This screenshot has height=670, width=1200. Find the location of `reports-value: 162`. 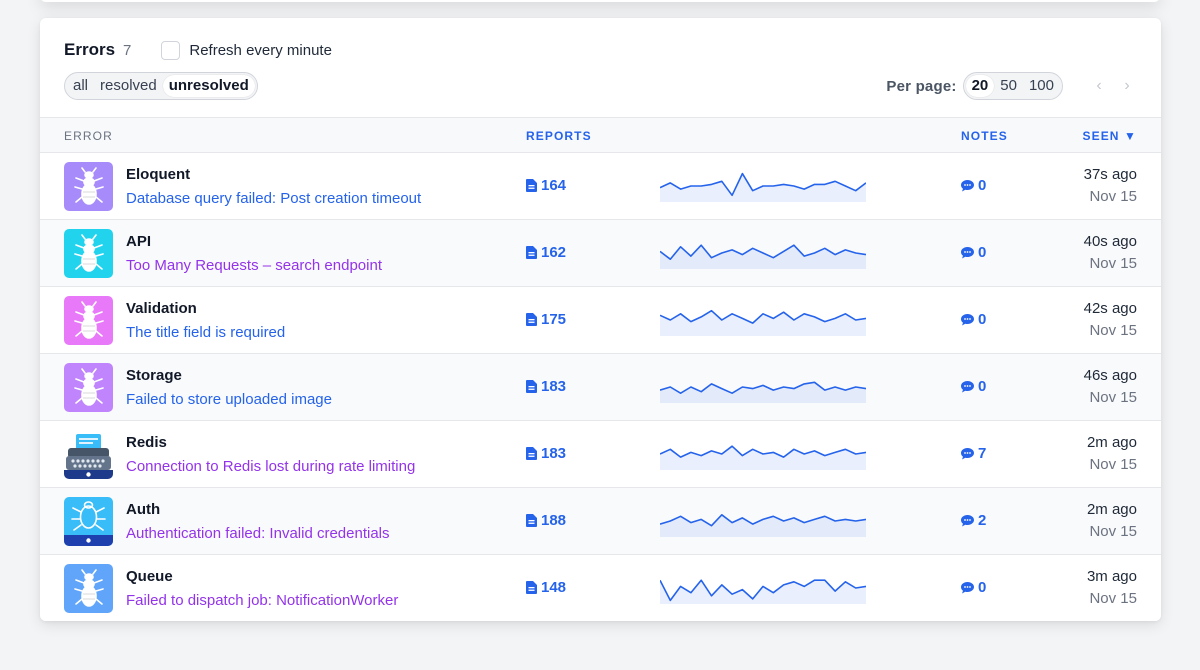

reports-value: 162 is located at coordinates (554, 252).